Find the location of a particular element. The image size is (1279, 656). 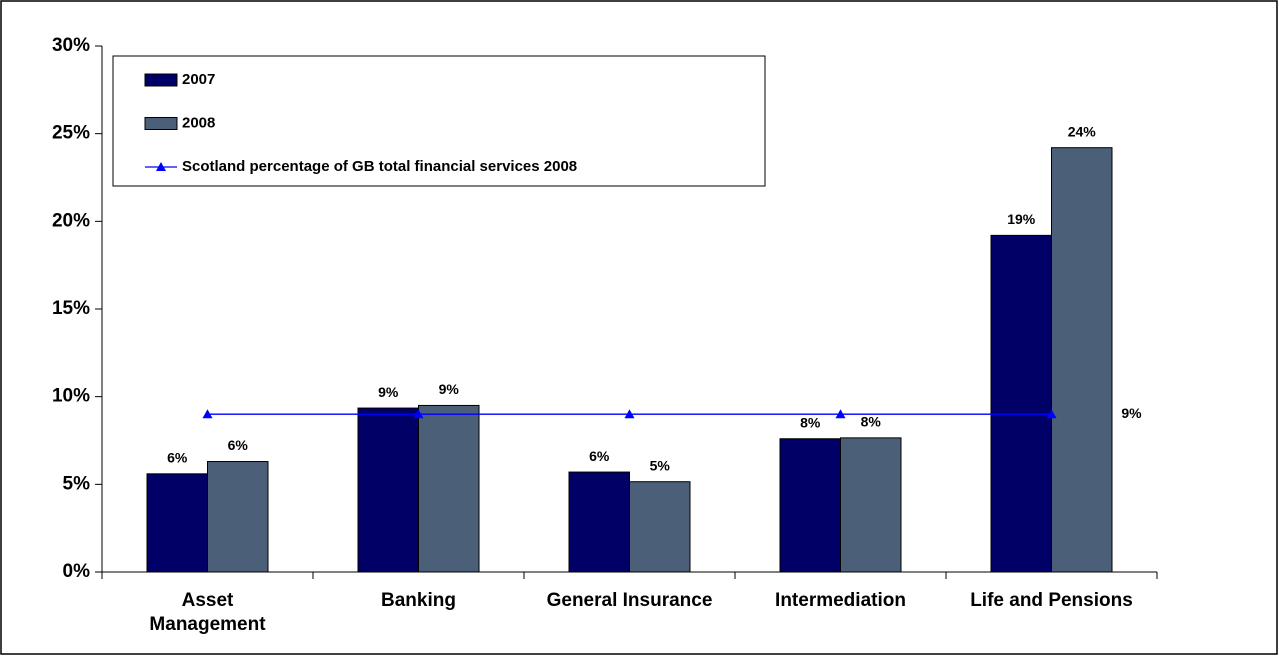

y-tick-label: 25% is located at coordinates (71, 133).